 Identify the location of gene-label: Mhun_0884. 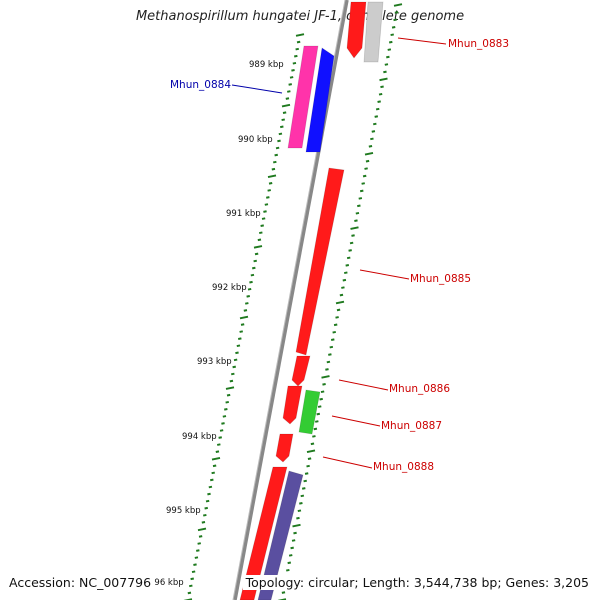
(200, 85).